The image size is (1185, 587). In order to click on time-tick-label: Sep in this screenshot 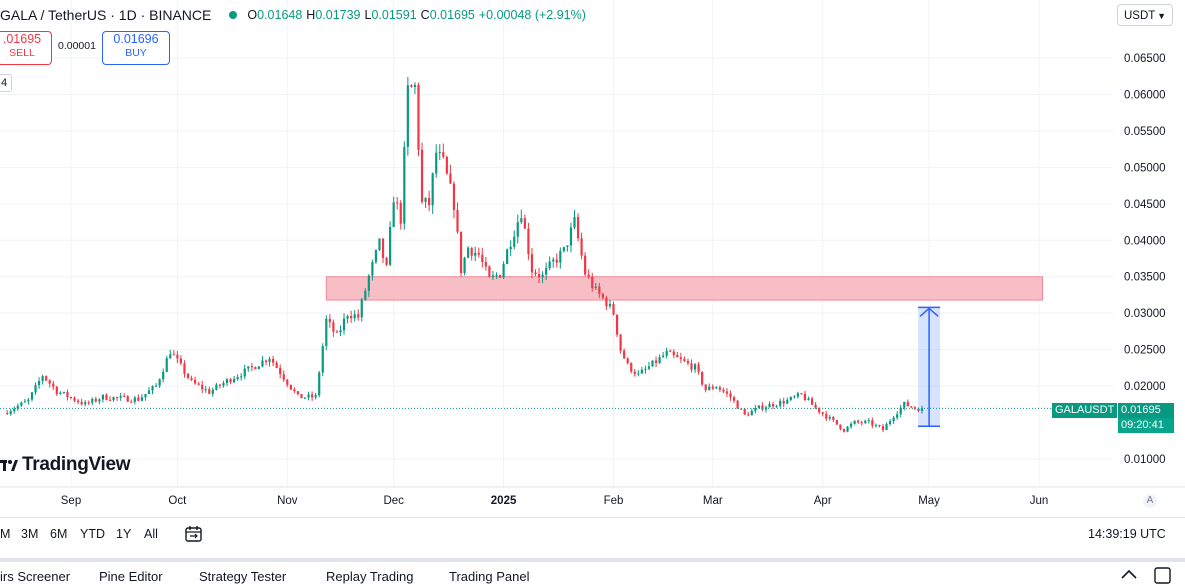, I will do `click(71, 501)`.